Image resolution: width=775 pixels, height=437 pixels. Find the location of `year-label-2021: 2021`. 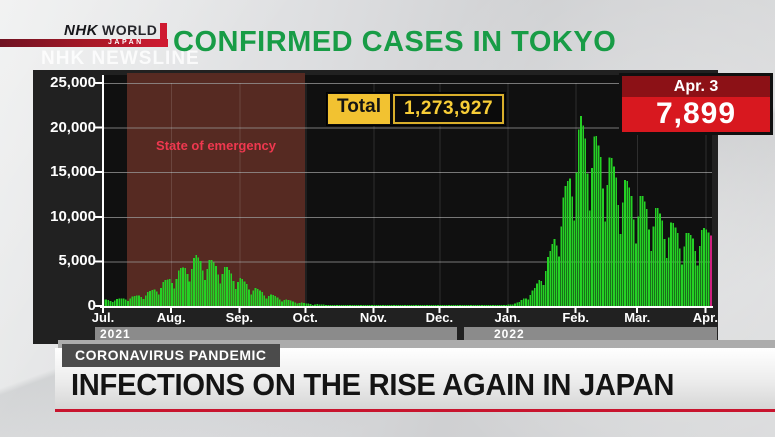

year-label-2021: 2021 is located at coordinates (115, 334).